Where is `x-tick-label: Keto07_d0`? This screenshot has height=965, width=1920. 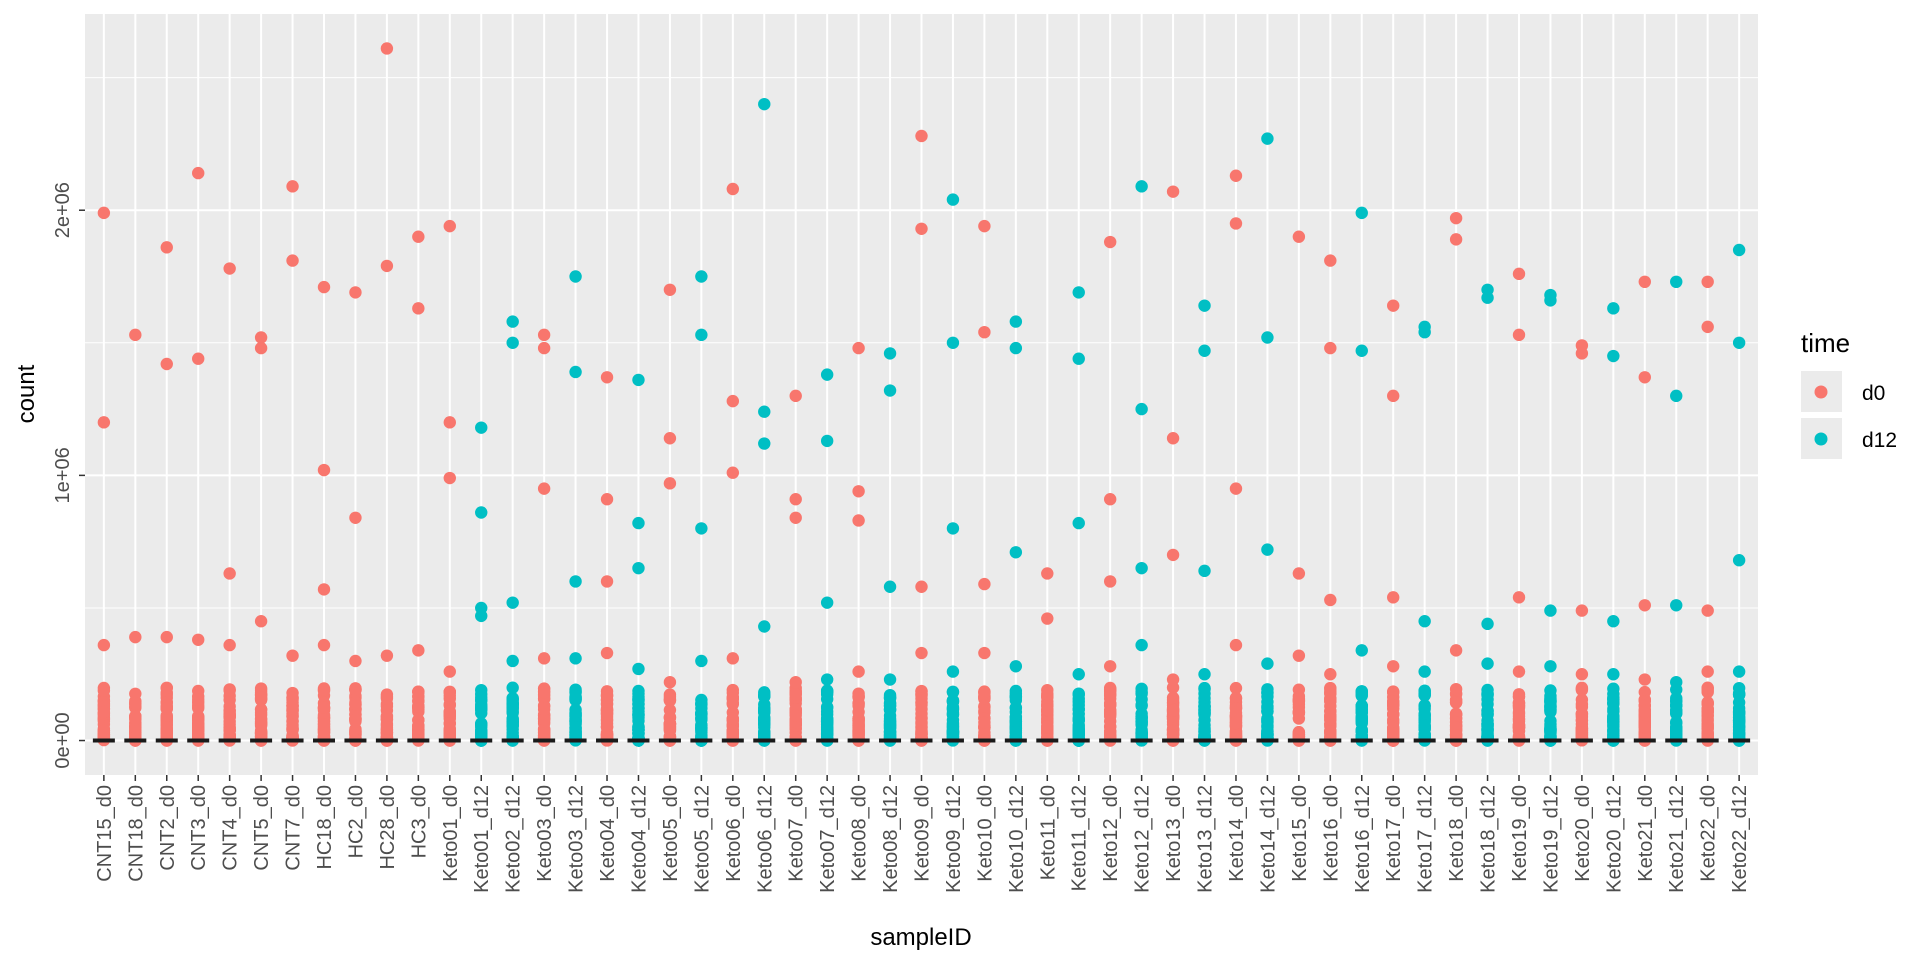 x-tick-label: Keto07_d0 is located at coordinates (797, 833).